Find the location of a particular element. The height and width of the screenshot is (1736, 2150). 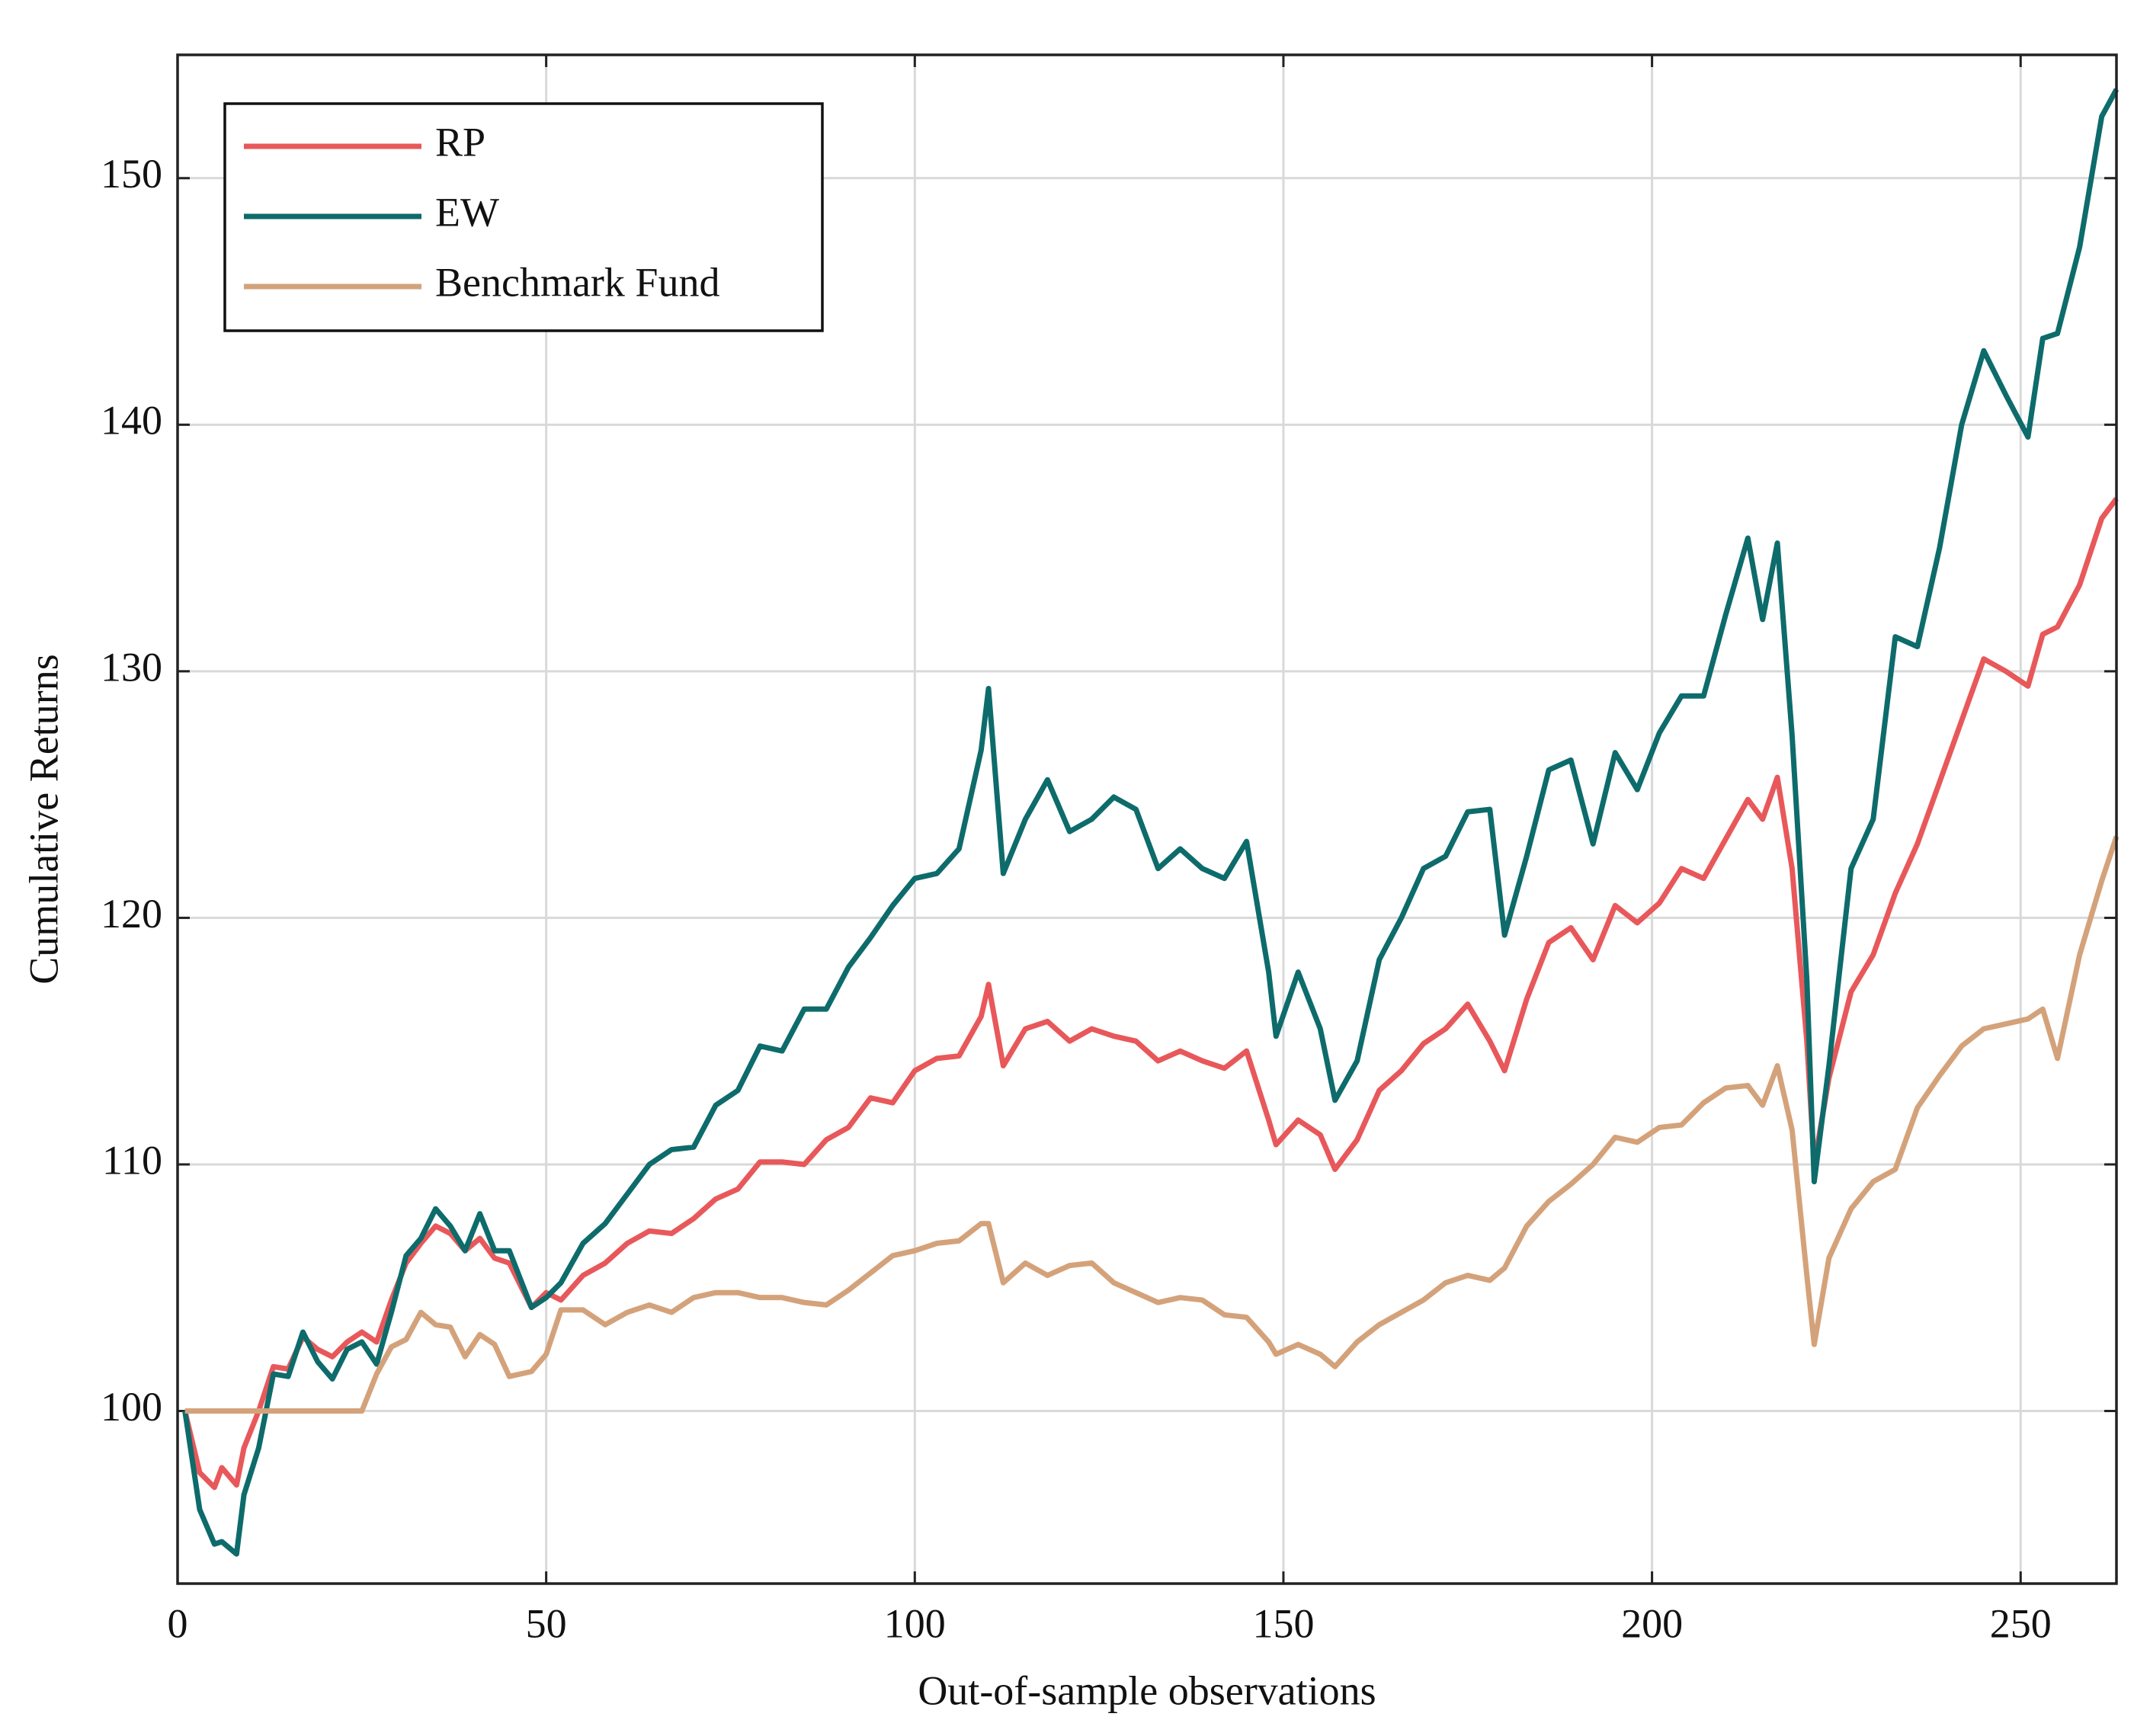

x-axis-label: Out-of-sample observations is located at coordinates (1147, 1690).